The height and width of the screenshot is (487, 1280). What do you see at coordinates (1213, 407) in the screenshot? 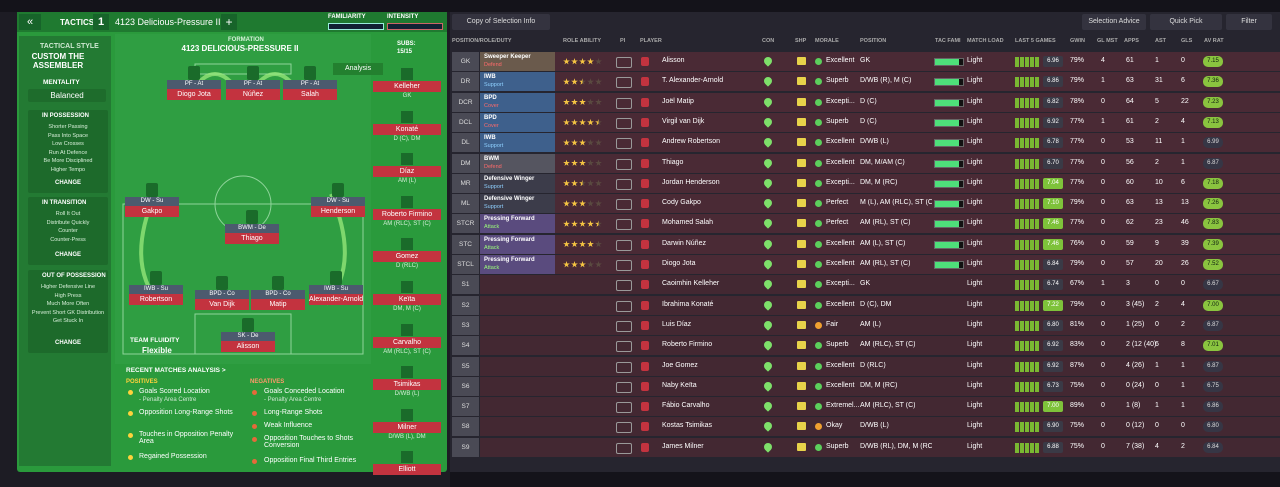
I see `av-rat: 6.86` at bounding box center [1213, 407].